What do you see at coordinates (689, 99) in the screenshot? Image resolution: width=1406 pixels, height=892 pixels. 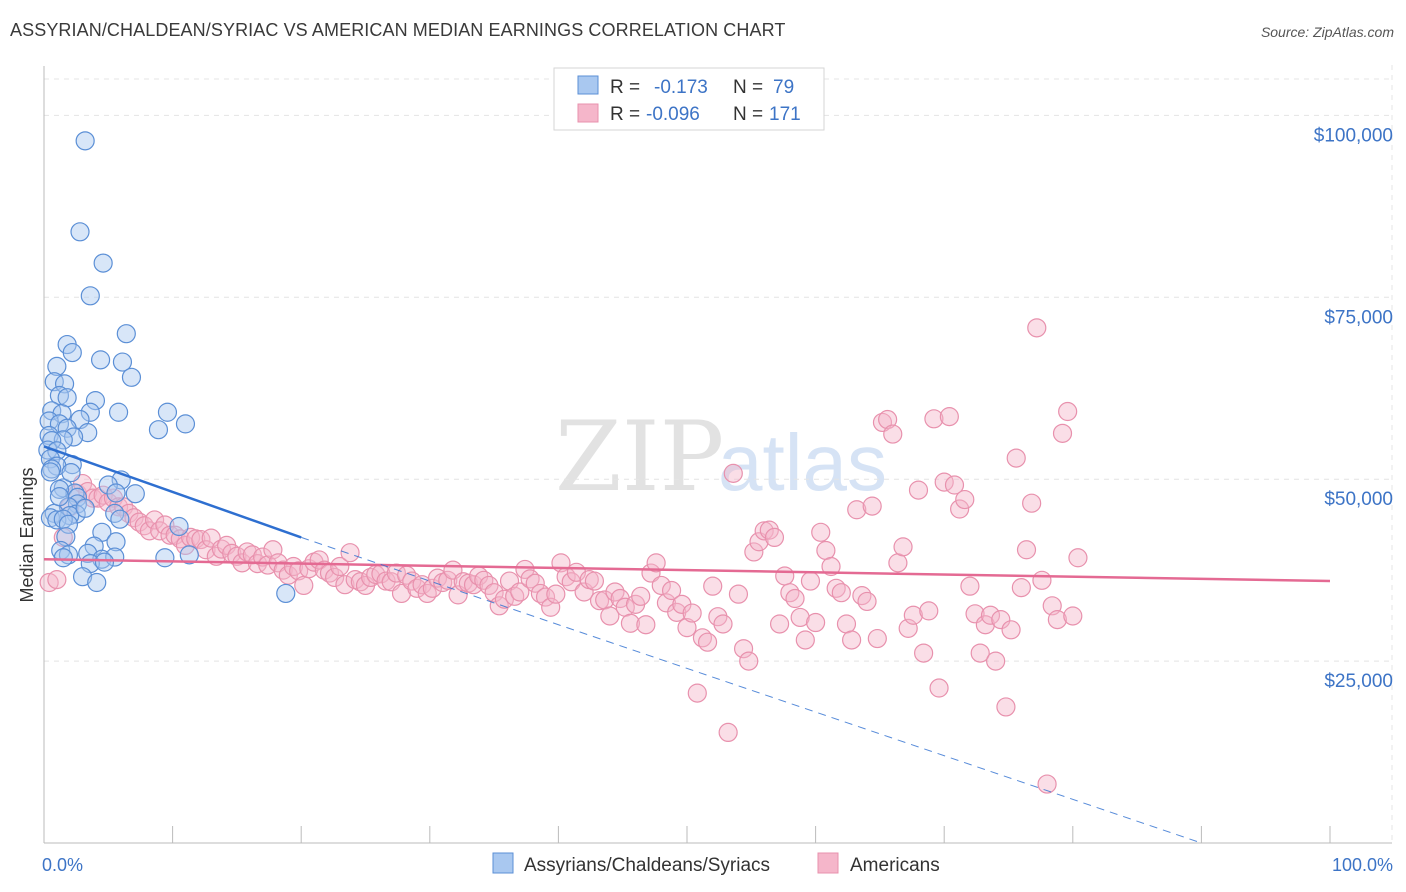 I see `correlation-legend: R = -0.173 N = 79 R = -0.096 N = 171` at bounding box center [689, 99].